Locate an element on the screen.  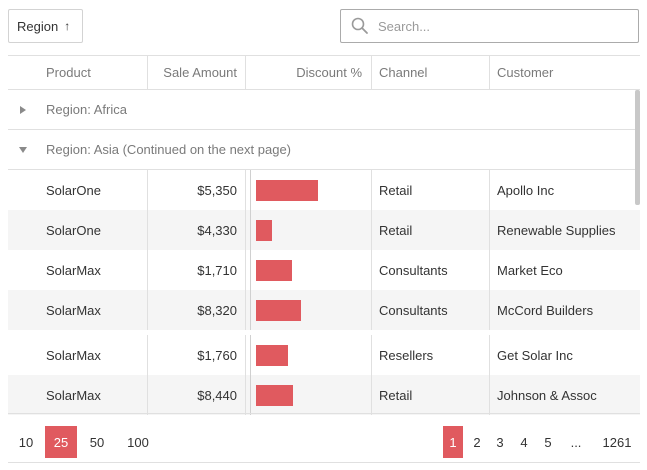
column-header-product: Product is located at coordinates (92, 72).